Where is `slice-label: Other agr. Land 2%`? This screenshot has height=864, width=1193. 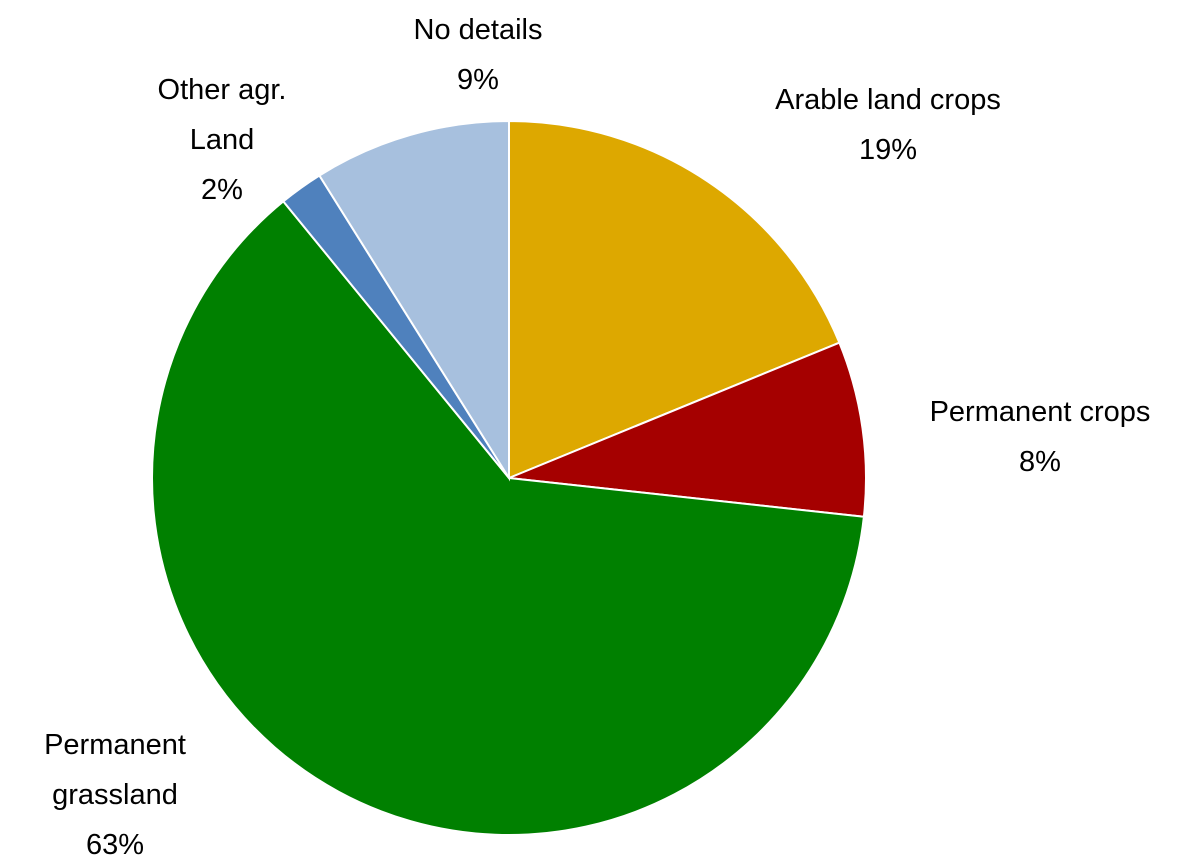 slice-label: Other agr. Land 2% is located at coordinates (222, 140).